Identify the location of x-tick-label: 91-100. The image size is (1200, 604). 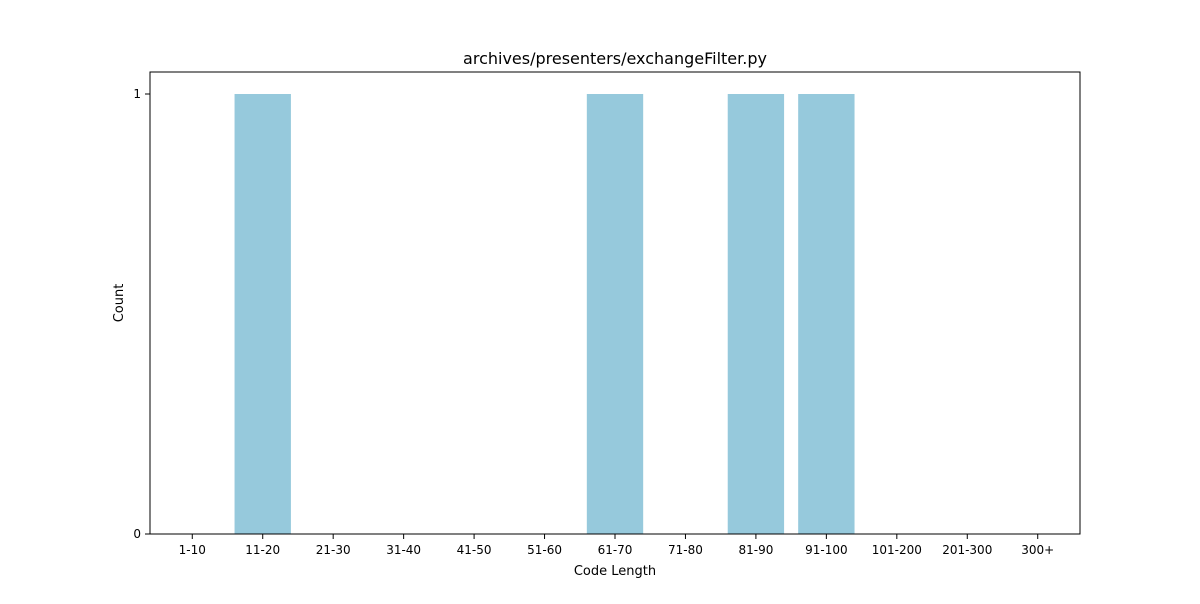
(826, 550).